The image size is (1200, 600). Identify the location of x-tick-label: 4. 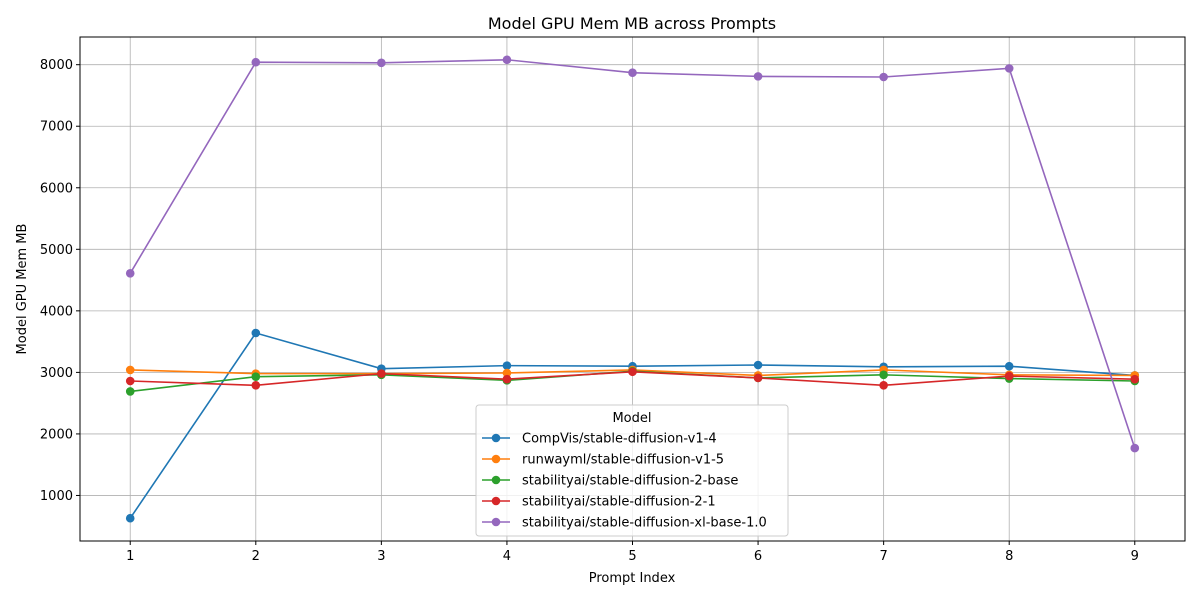
(507, 556).